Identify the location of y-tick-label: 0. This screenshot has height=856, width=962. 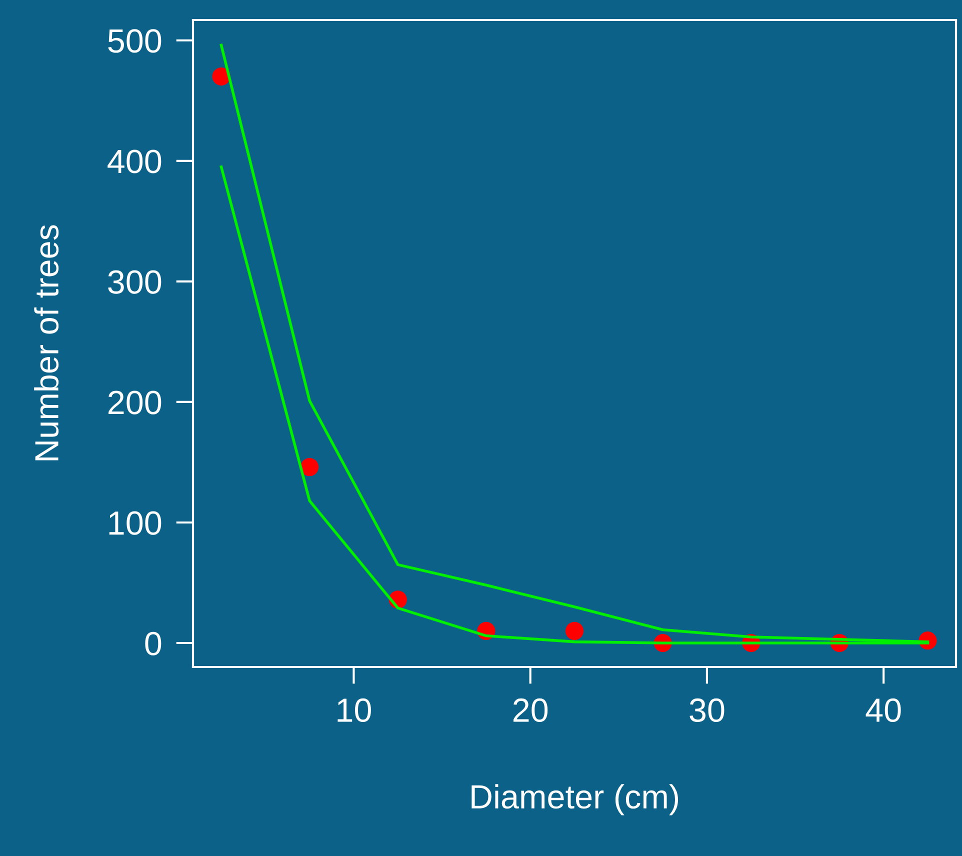
(153, 644).